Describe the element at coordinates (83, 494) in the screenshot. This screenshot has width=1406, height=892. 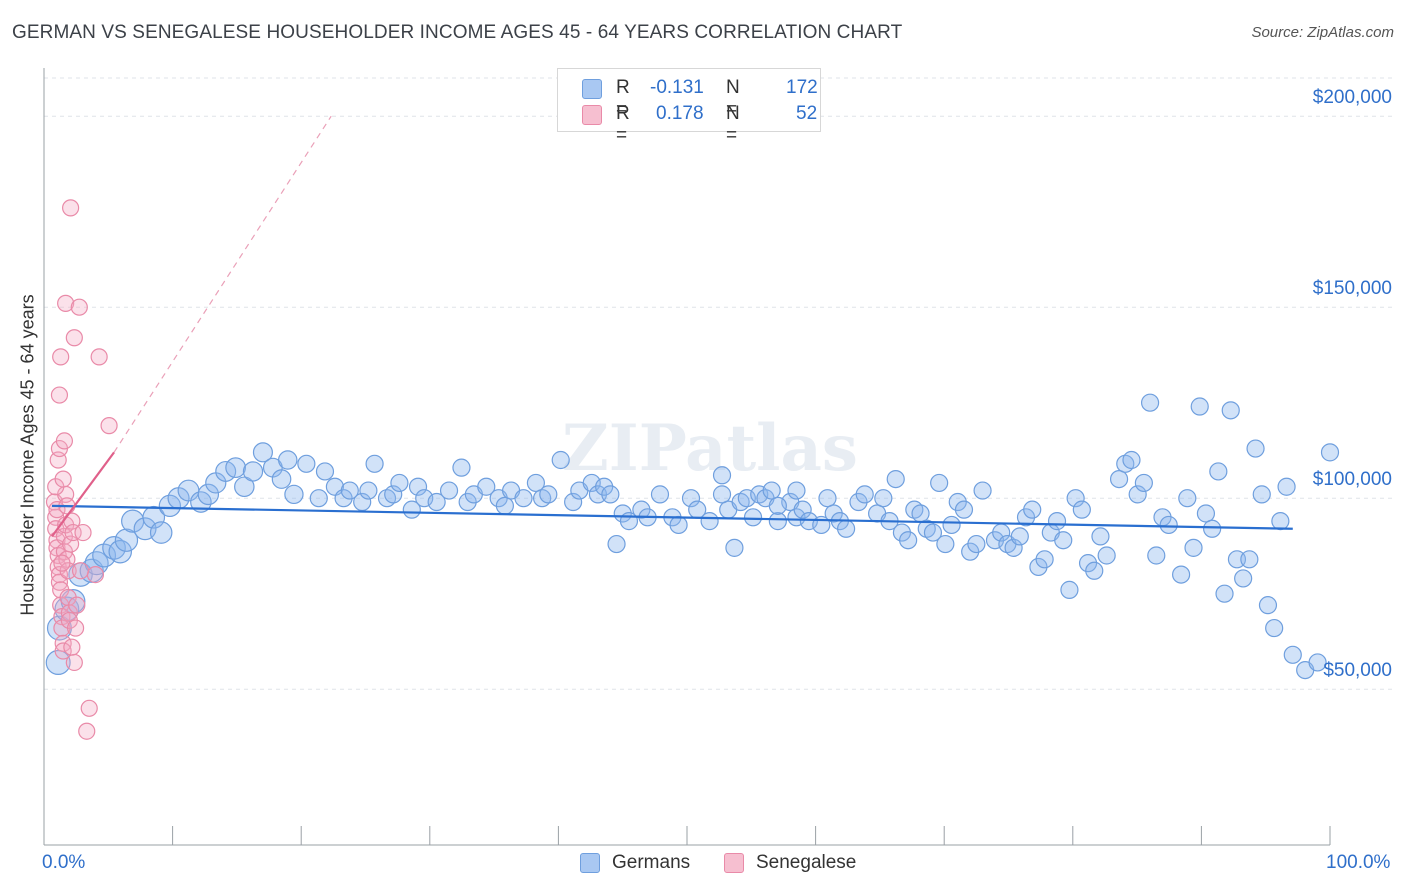
I see `senegalese-trendline` at that location.